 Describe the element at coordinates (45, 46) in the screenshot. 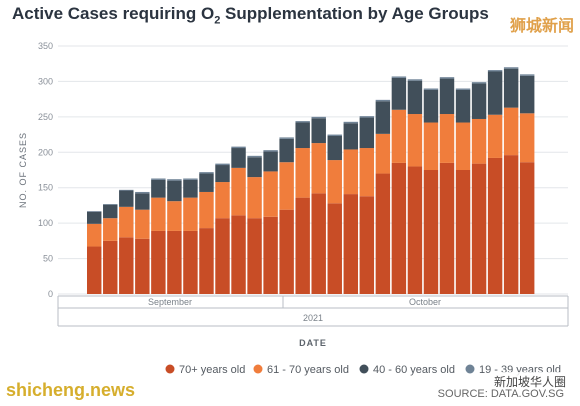

I see `y-tick-label: 350` at that location.